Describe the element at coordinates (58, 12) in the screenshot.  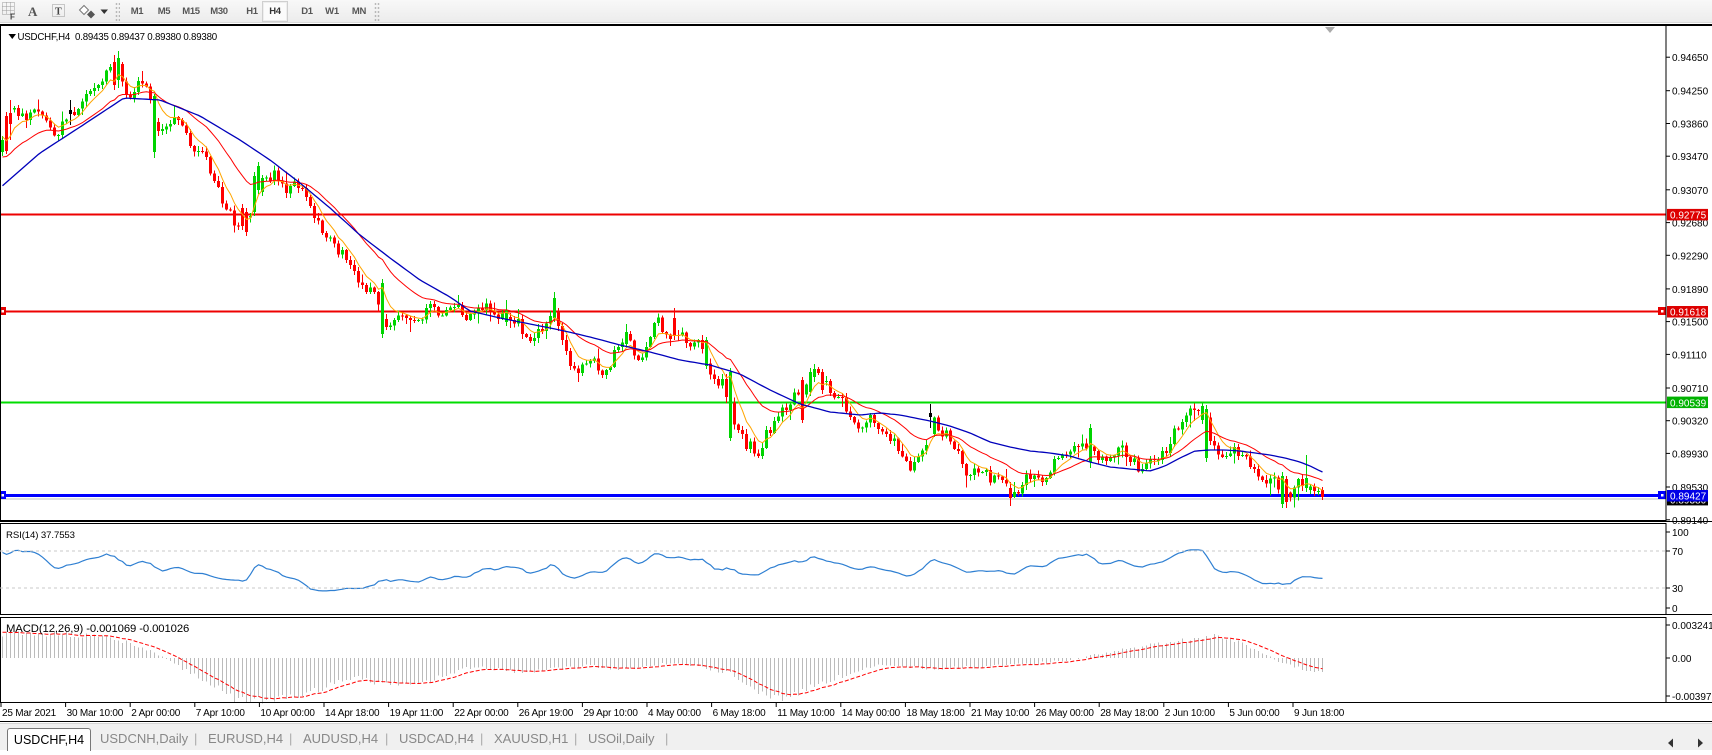
I see `svg-text: T` at that location.